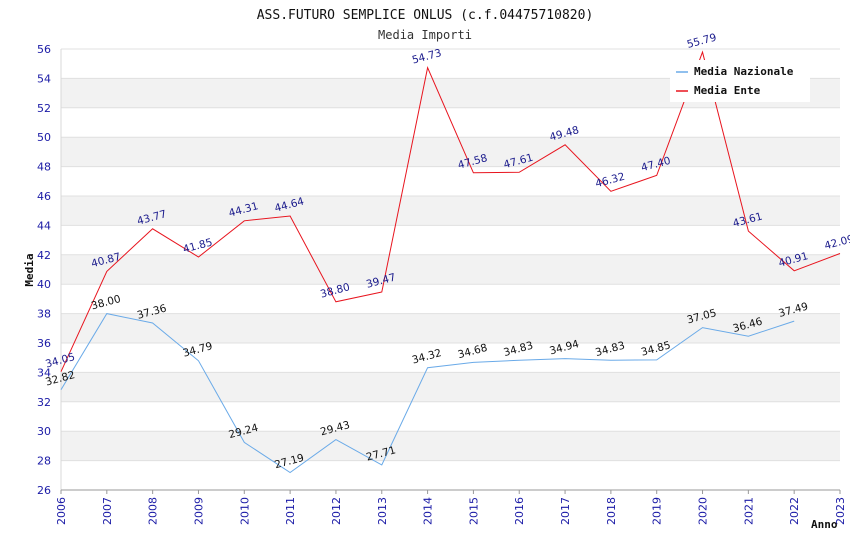  I want to click on x-tick-label: 2010, so click(244, 511).